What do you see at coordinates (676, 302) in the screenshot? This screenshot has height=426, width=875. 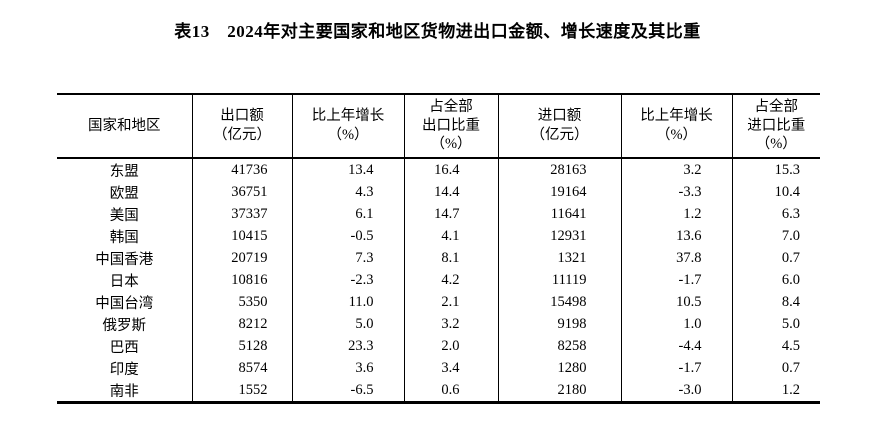 I see `value-cell: 10.5` at bounding box center [676, 302].